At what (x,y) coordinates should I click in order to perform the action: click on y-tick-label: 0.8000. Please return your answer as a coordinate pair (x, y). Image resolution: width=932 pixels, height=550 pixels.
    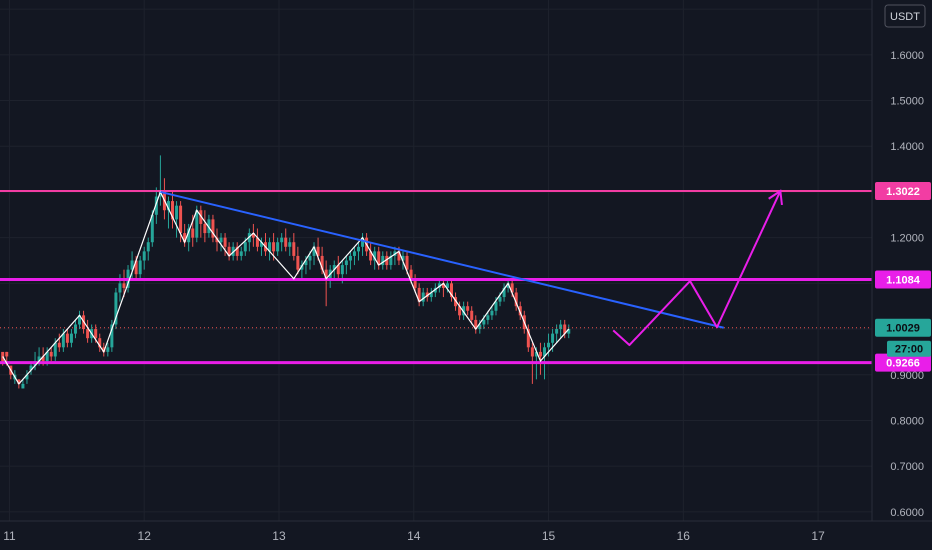
    Looking at the image, I should click on (907, 421).